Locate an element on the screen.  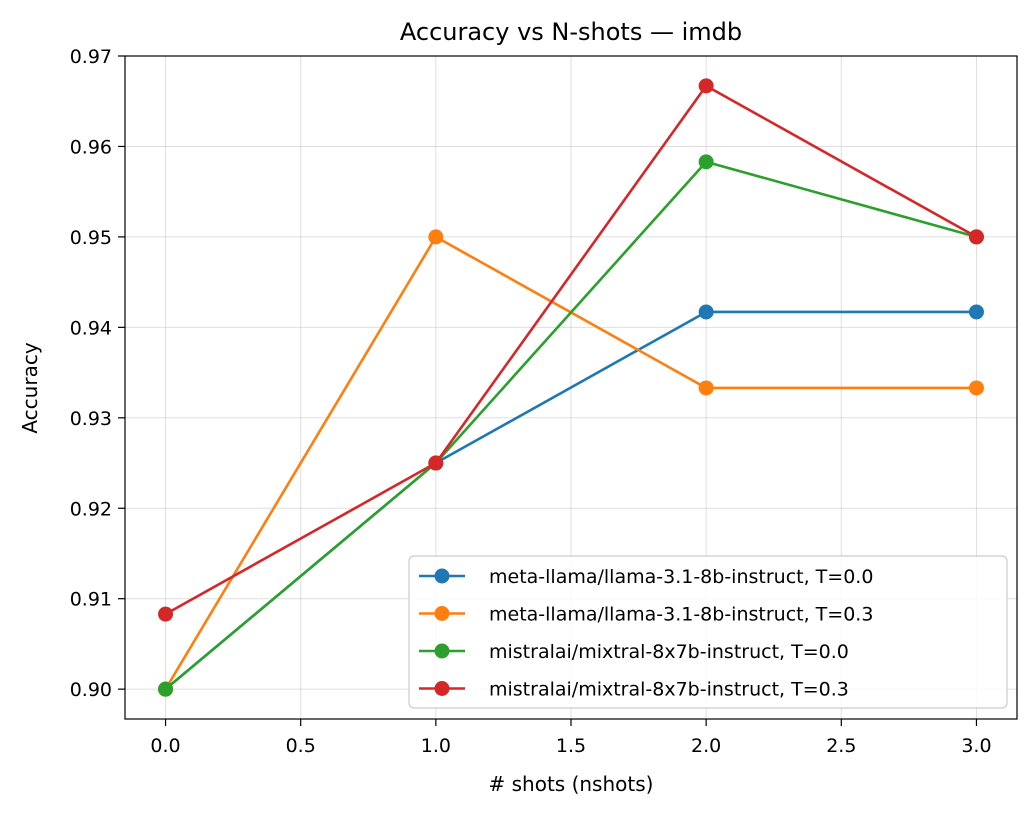
y-tick-label: 0.97 is located at coordinates (91, 57).